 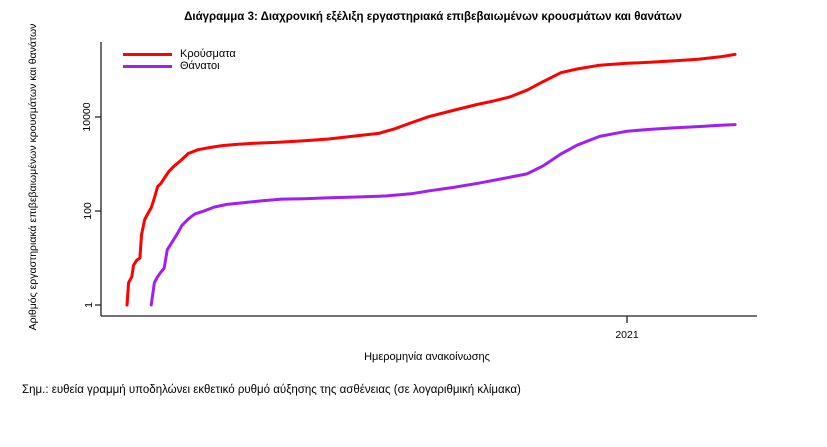 I want to click on legend-deaths-label: Θάνατοι, so click(x=200, y=66).